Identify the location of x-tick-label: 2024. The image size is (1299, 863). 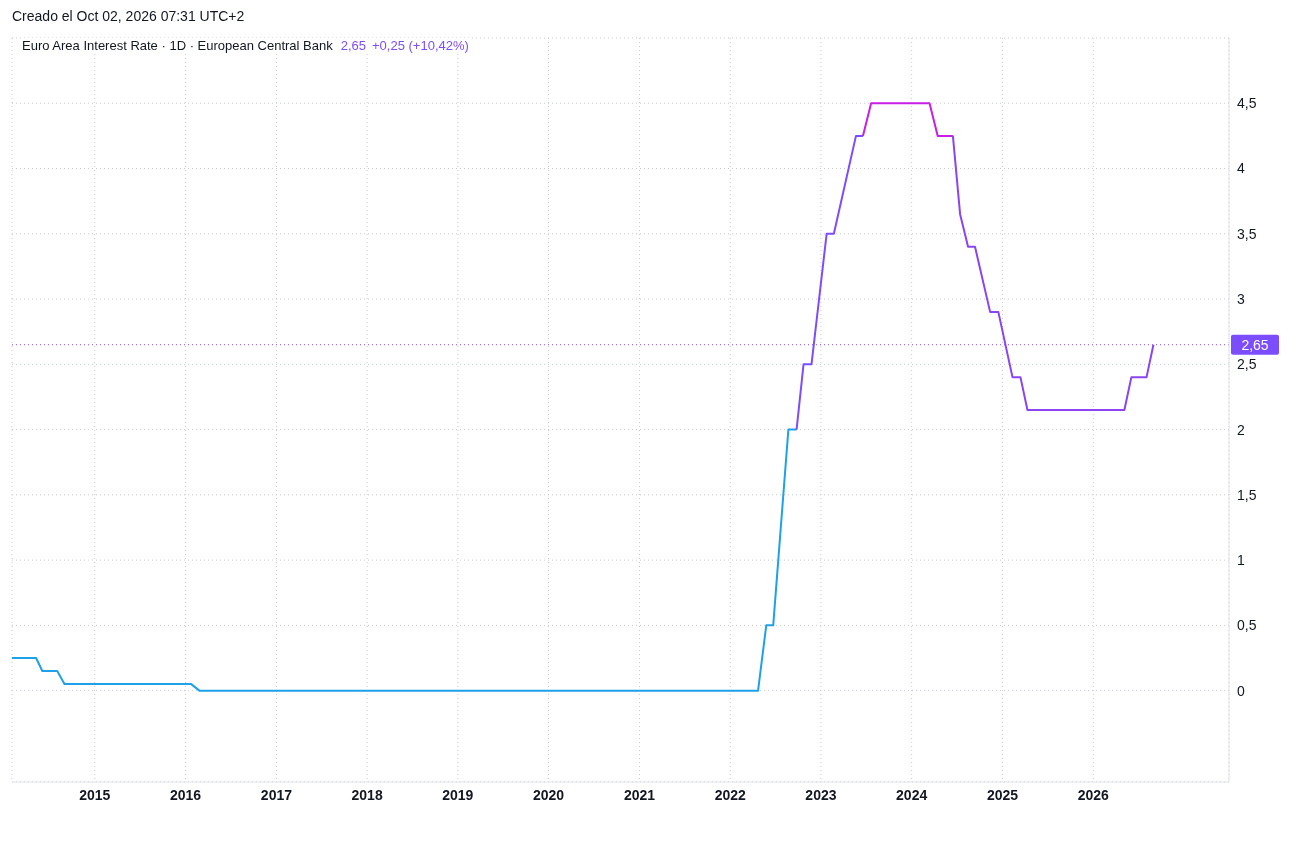
(912, 794).